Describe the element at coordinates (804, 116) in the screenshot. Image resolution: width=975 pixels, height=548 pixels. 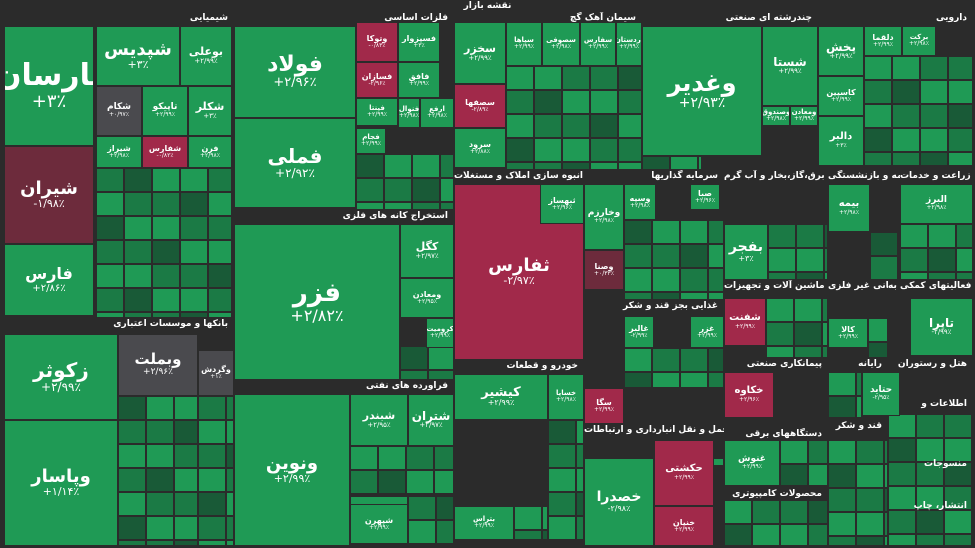
I see `stock-tile: ومعادن +۲/۹۹٪` at that location.